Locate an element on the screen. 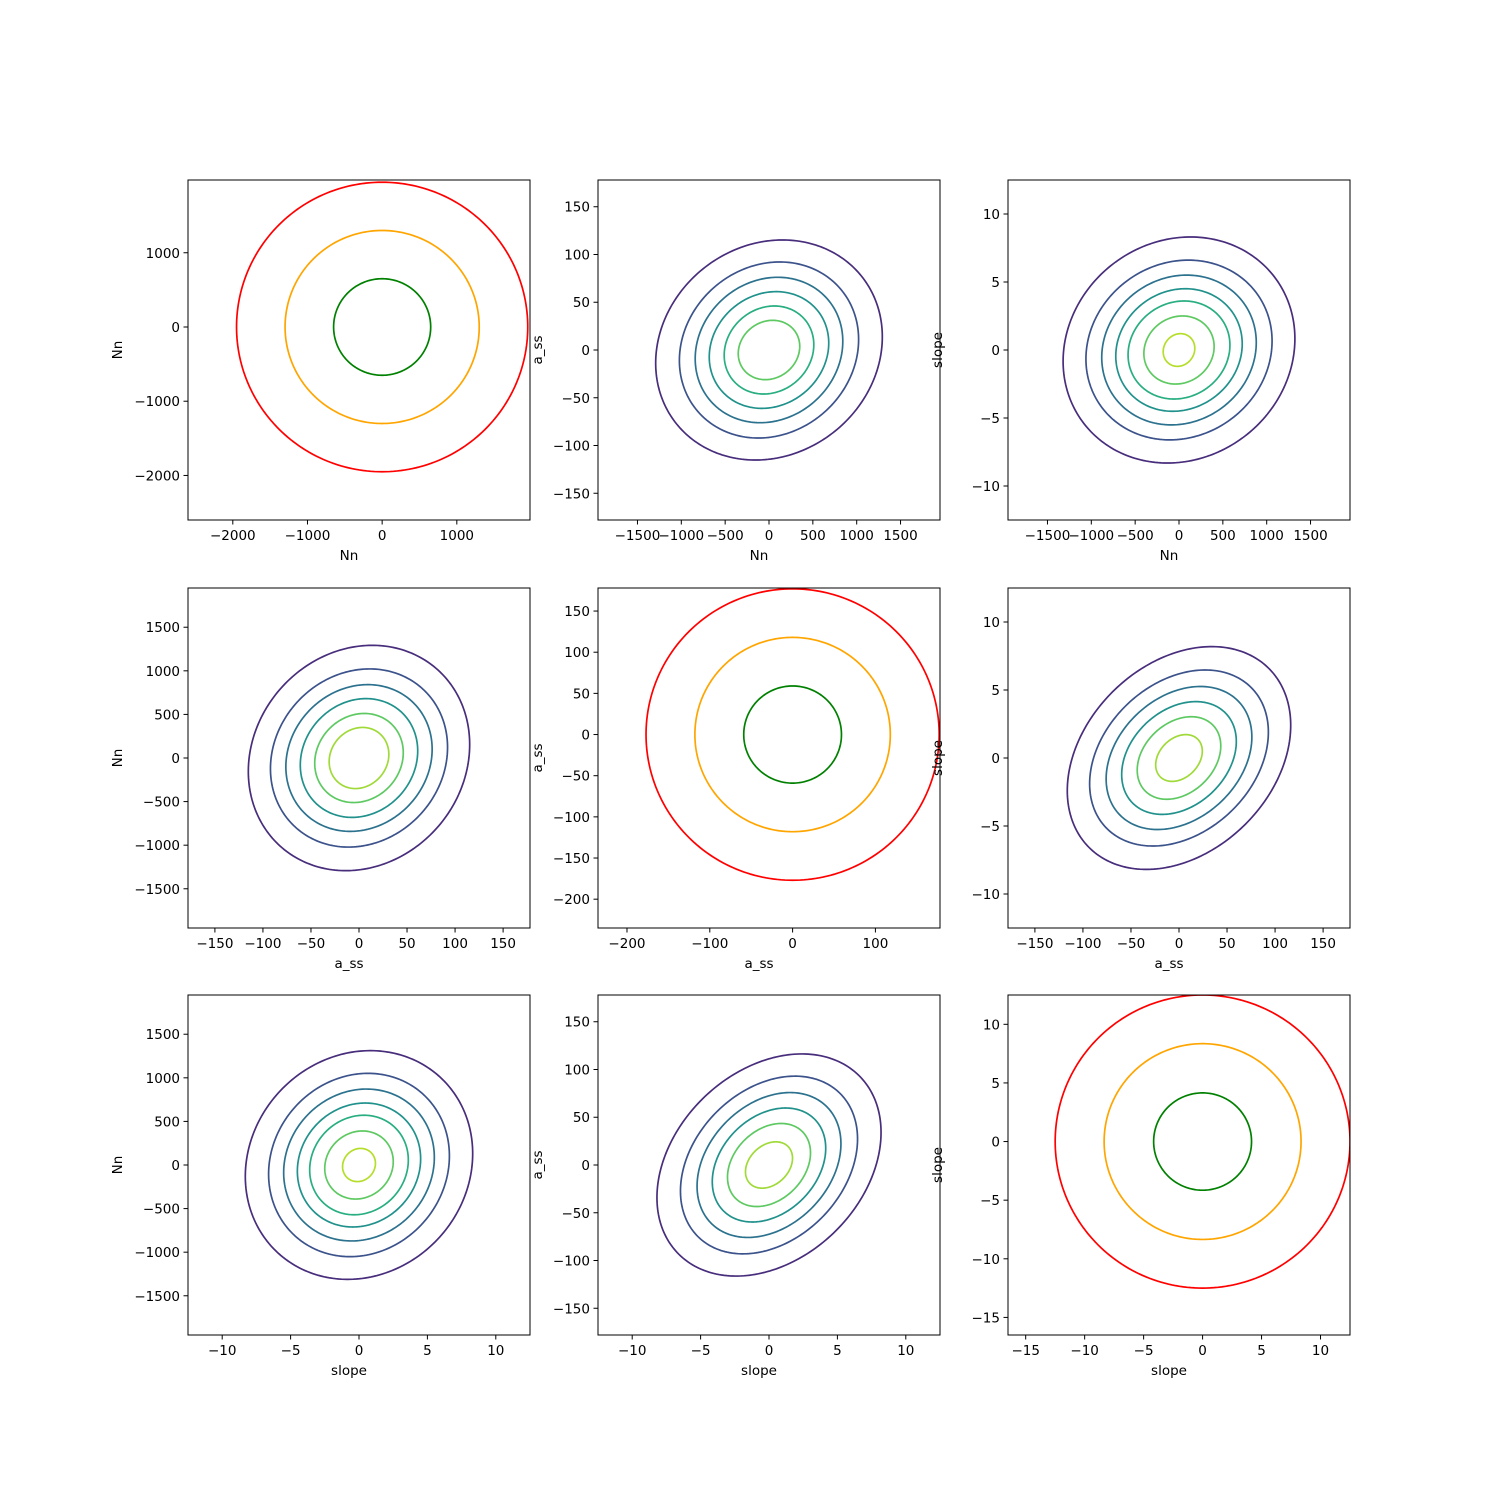 The width and height of the screenshot is (1500, 1500). y-tick-label: 1500 is located at coordinates (163, 1035).